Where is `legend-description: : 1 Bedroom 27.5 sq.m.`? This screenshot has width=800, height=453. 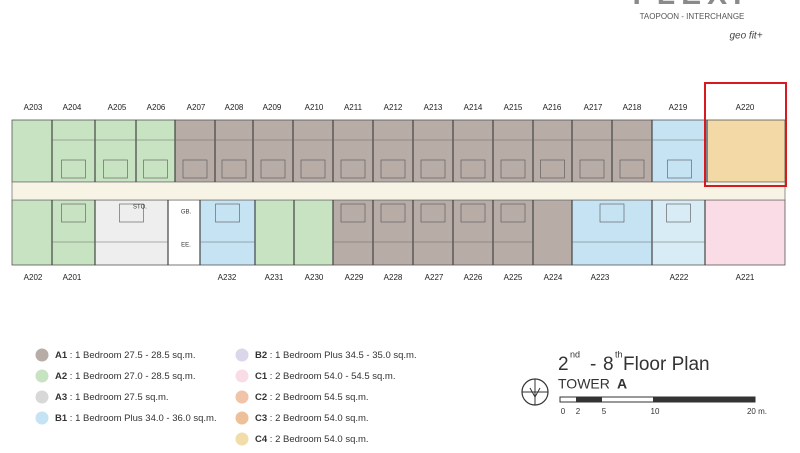 legend-description: : 1 Bedroom 27.5 sq.m. is located at coordinates (117, 397).